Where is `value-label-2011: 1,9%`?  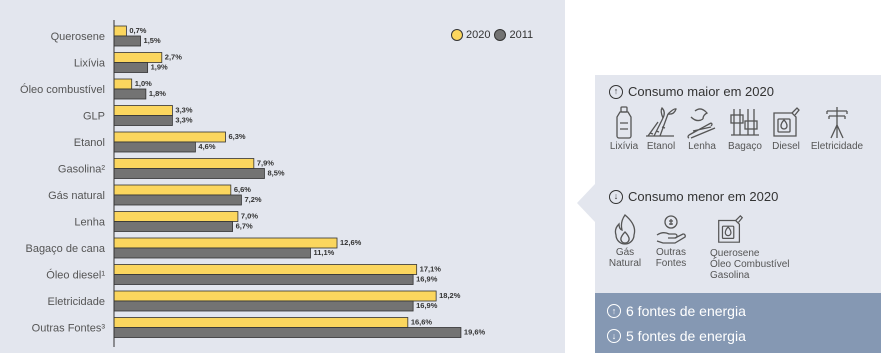 value-label-2011: 1,9% is located at coordinates (159, 67).